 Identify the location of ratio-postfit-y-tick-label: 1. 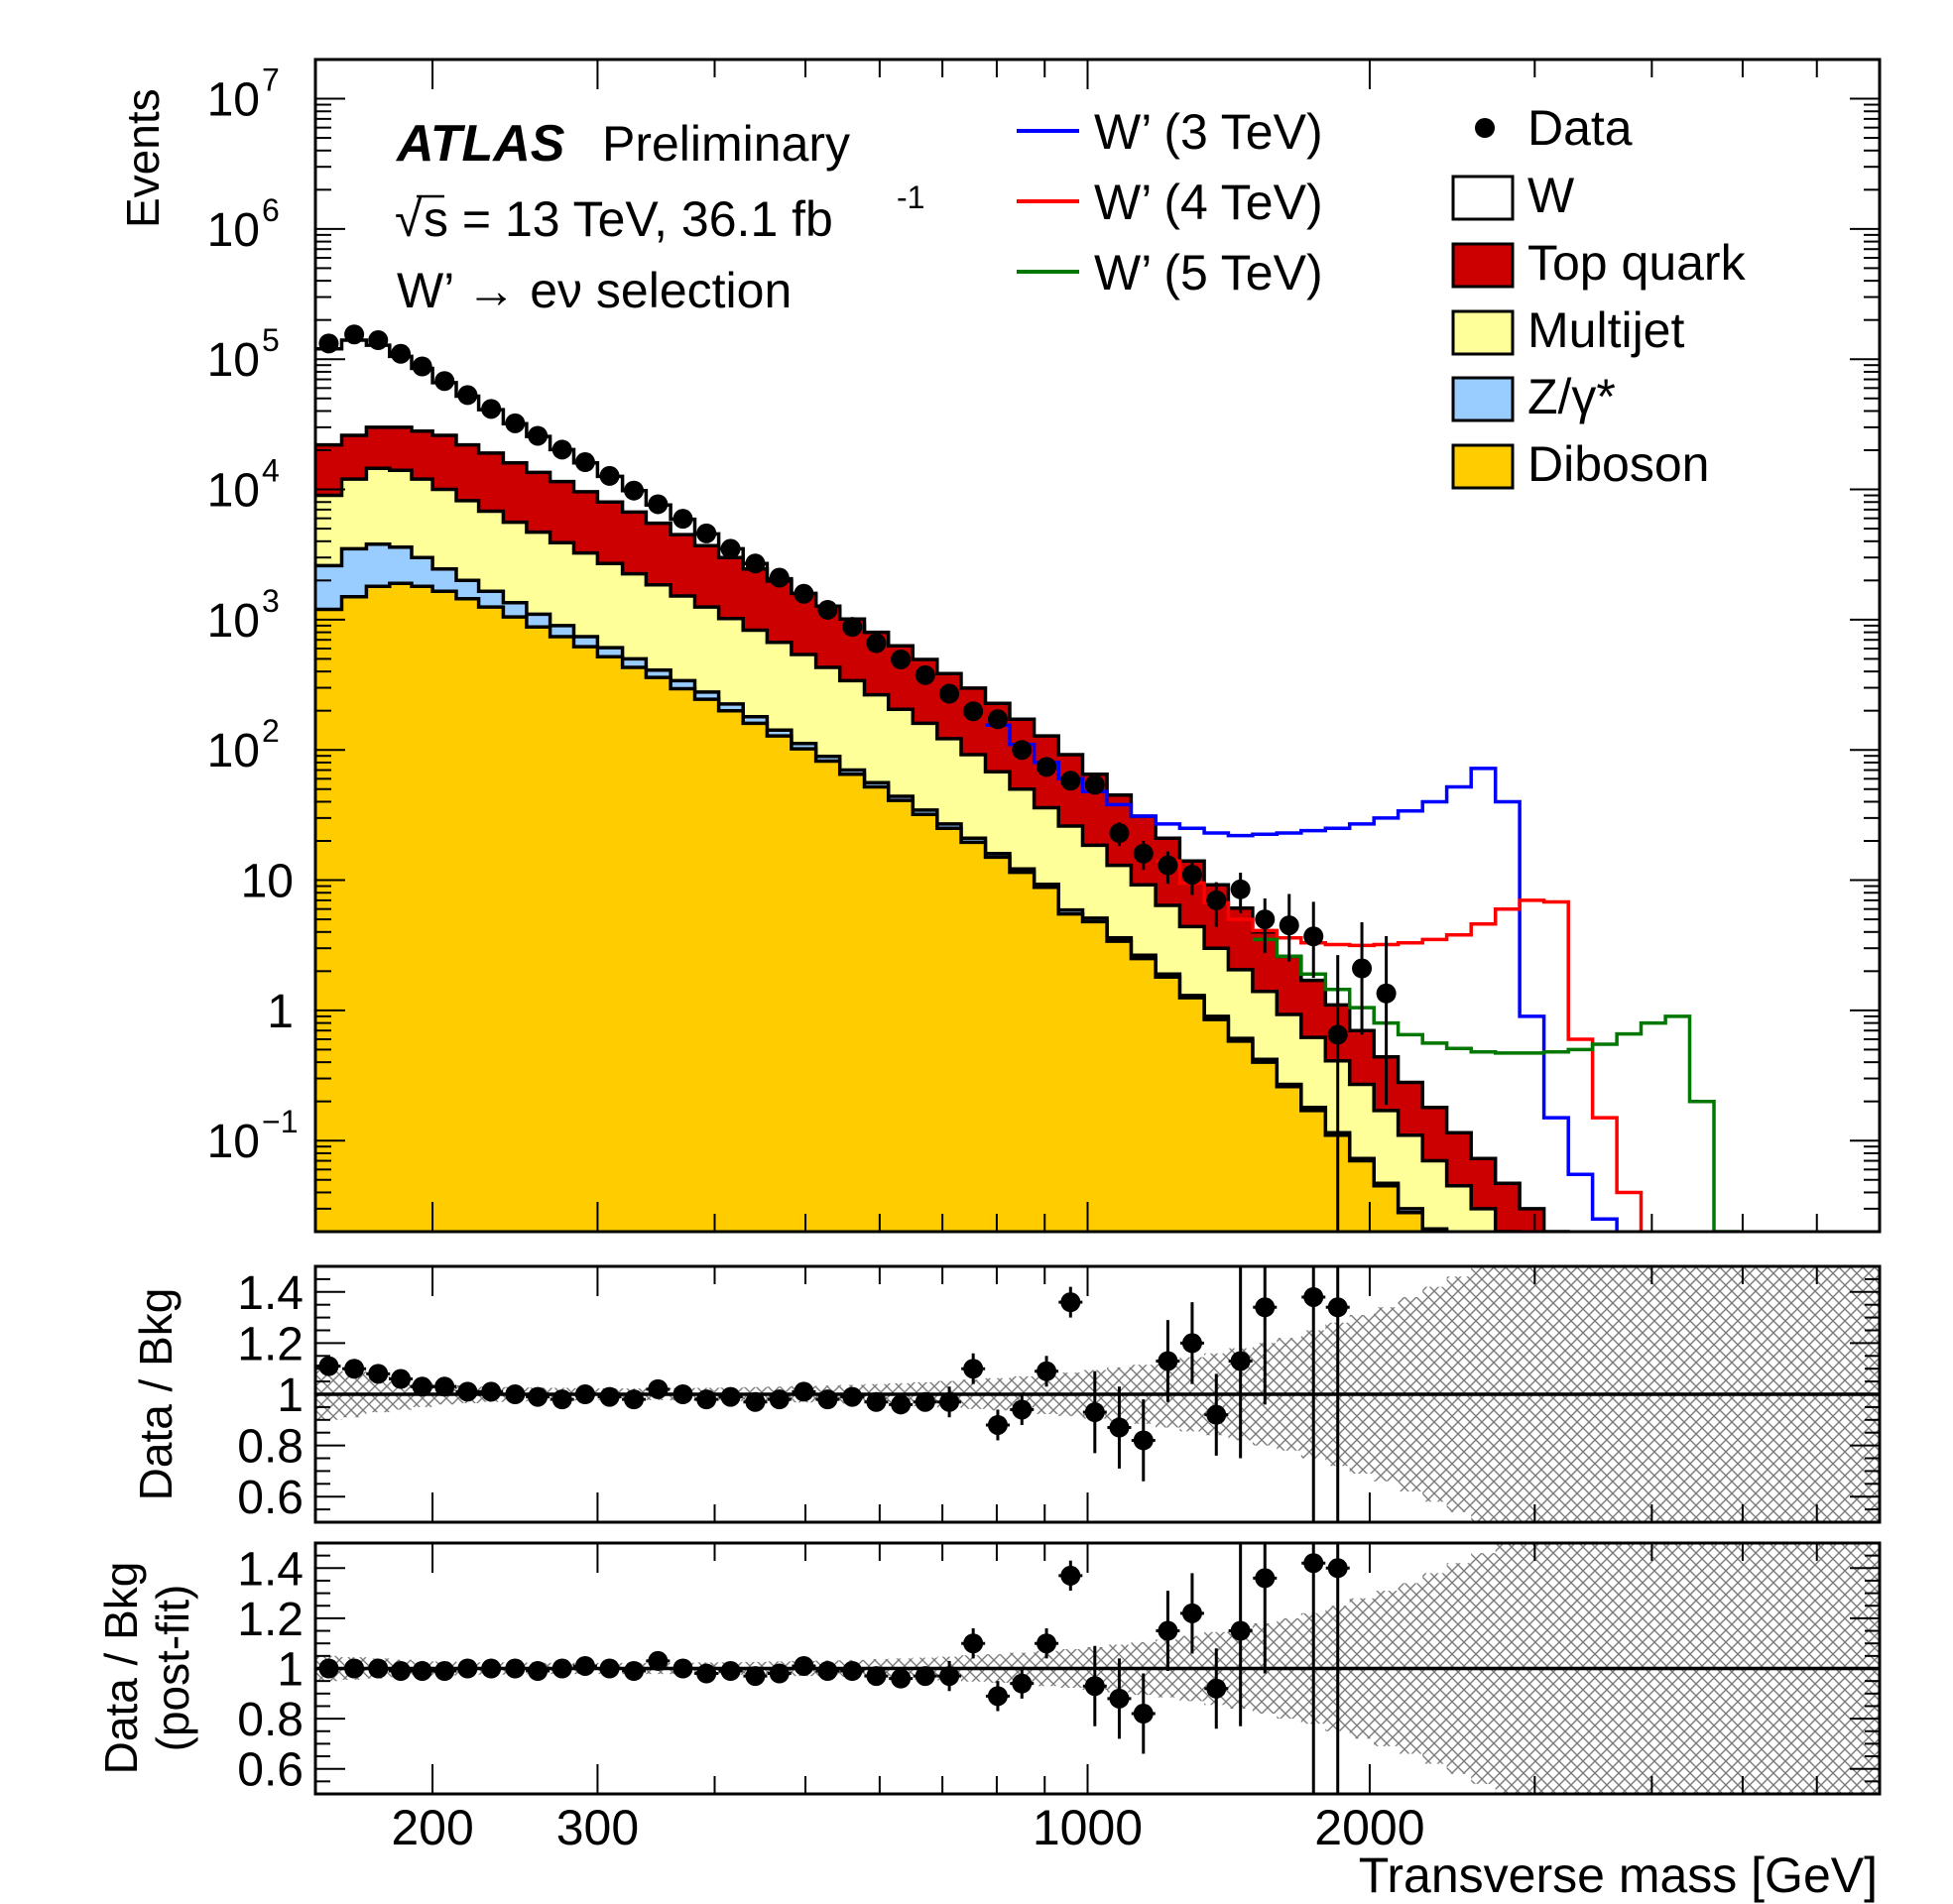
(290, 1670).